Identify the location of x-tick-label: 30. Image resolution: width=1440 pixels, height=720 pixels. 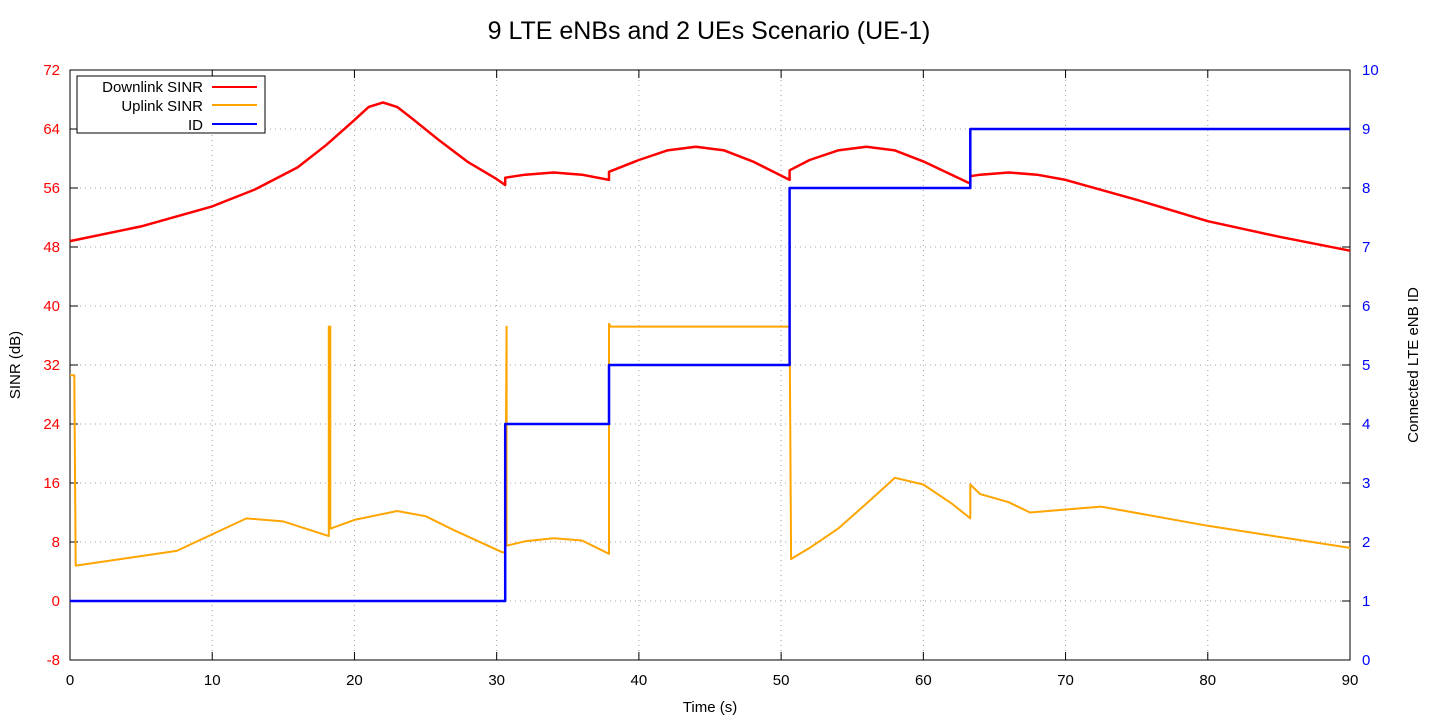
(496, 680).